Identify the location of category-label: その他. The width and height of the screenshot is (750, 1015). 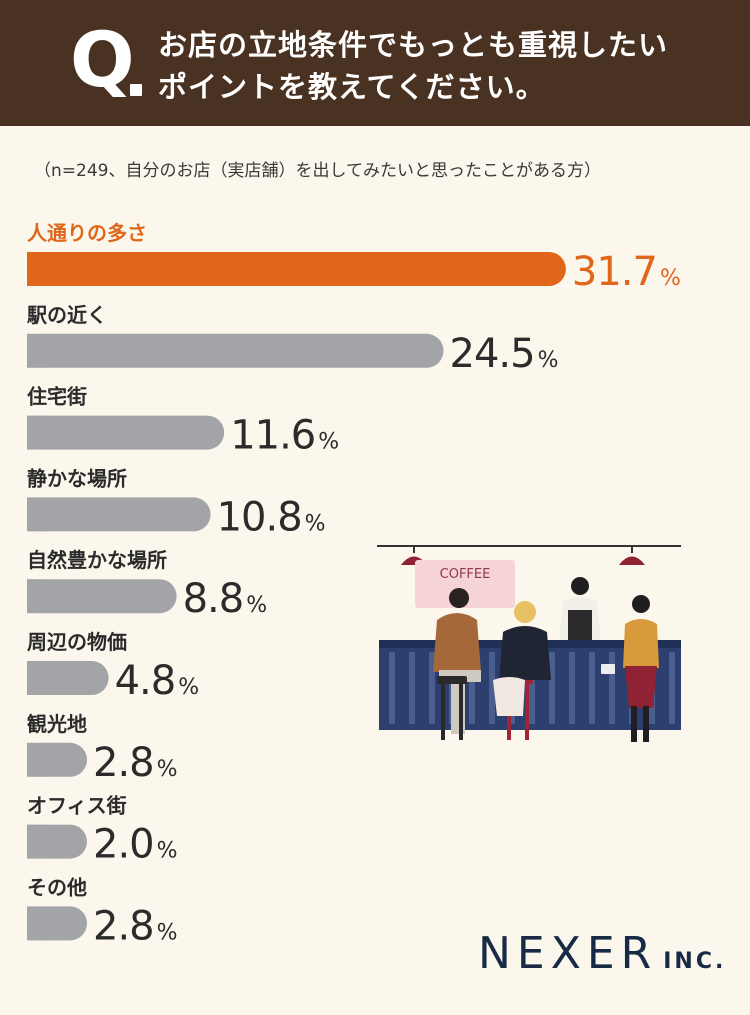
(57, 887).